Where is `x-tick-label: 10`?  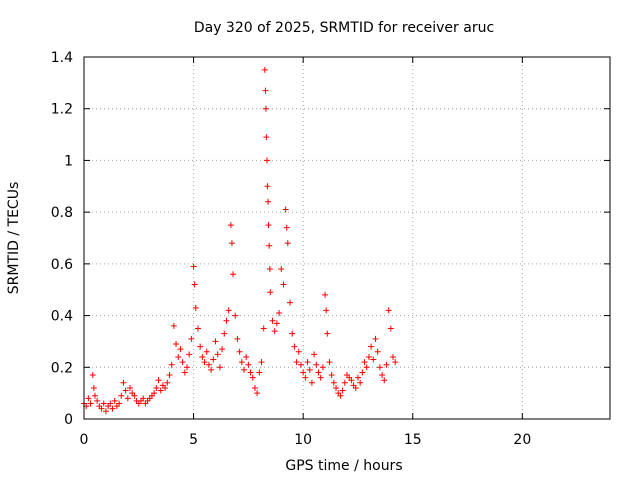
x-tick-label: 10 is located at coordinates (303, 440).